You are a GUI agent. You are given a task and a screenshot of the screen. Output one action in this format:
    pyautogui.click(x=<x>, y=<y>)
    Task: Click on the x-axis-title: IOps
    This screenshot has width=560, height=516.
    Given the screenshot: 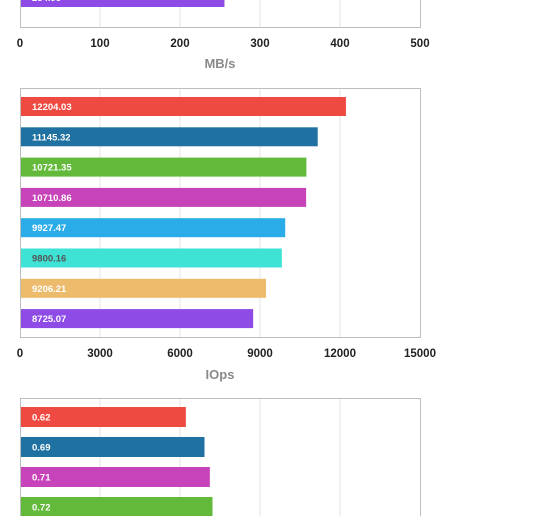 What is the action you would take?
    pyautogui.click(x=220, y=374)
    